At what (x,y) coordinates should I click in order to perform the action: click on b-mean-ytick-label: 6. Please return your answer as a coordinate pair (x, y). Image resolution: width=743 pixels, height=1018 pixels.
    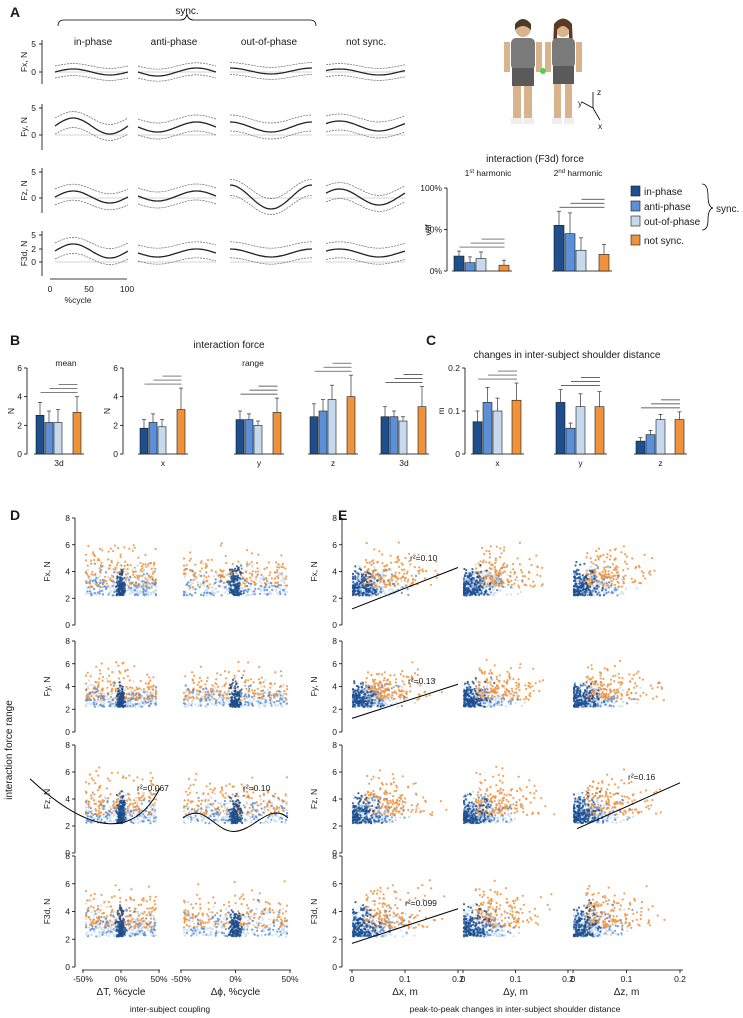
    Looking at the image, I should click on (19, 368).